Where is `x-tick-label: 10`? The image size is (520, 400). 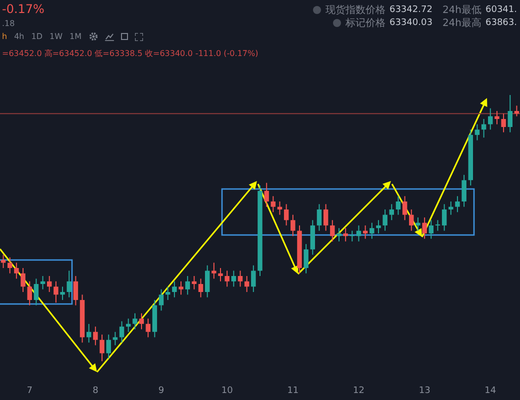
x-tick-label: 10 is located at coordinates (227, 391).